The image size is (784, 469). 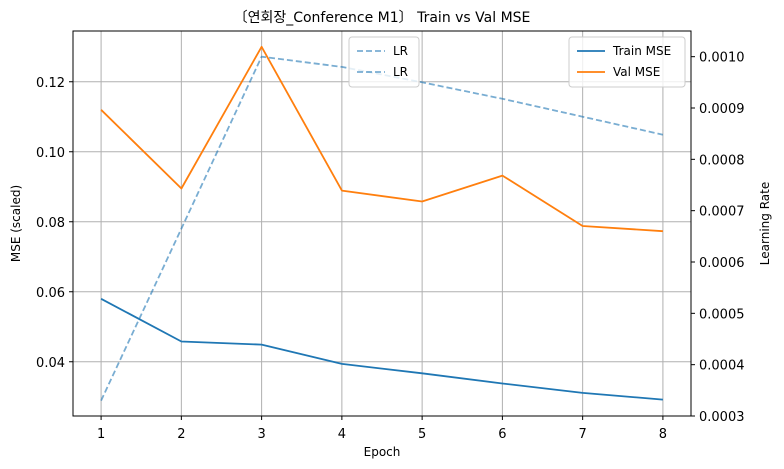 What do you see at coordinates (382, 452) in the screenshot?
I see `x-axis-title: Epoch` at bounding box center [382, 452].